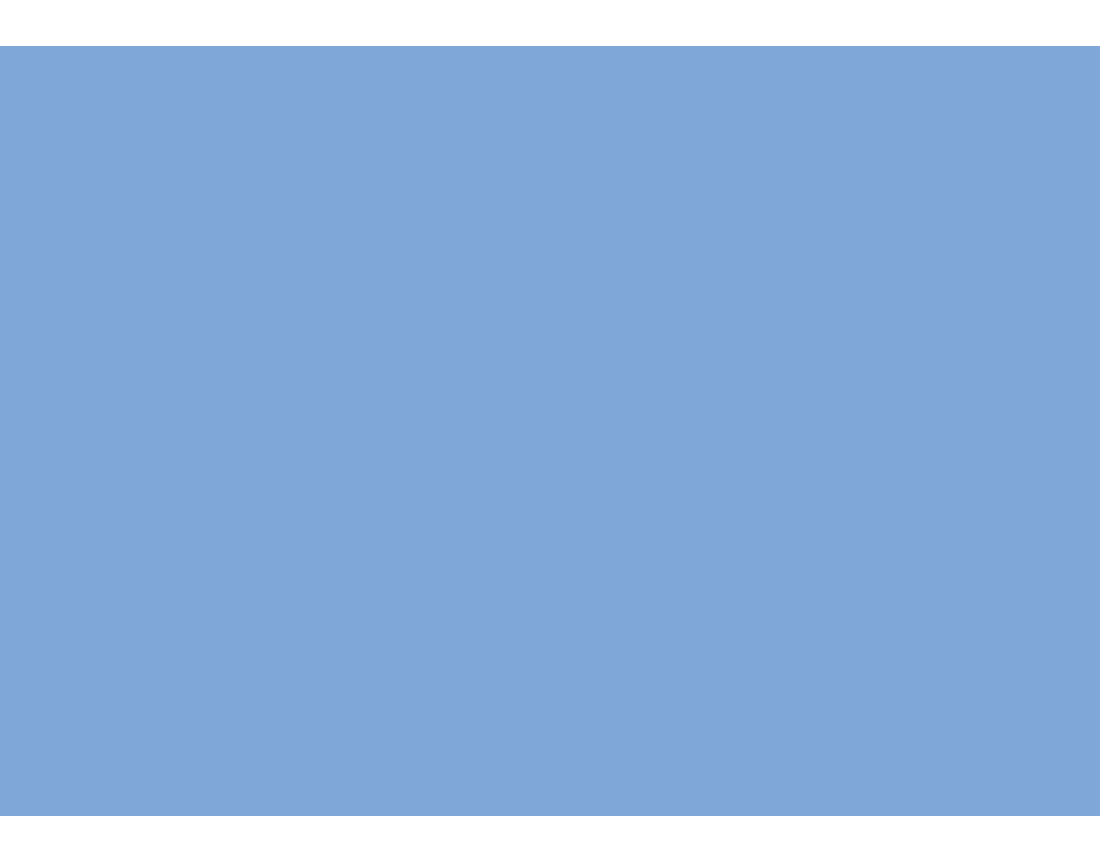 This screenshot has height=850, width=1100. I want to click on colorbar, so click(550, 833).